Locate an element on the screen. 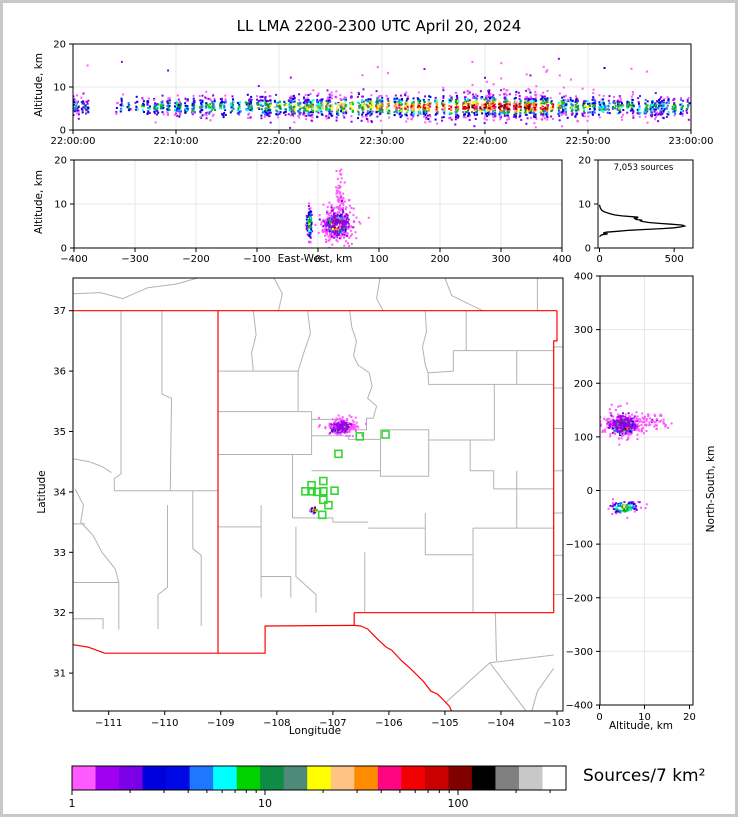 Image resolution: width=738 pixels, height=817 pixels. map-x-axis-label: Longitude is located at coordinates (315, 731).